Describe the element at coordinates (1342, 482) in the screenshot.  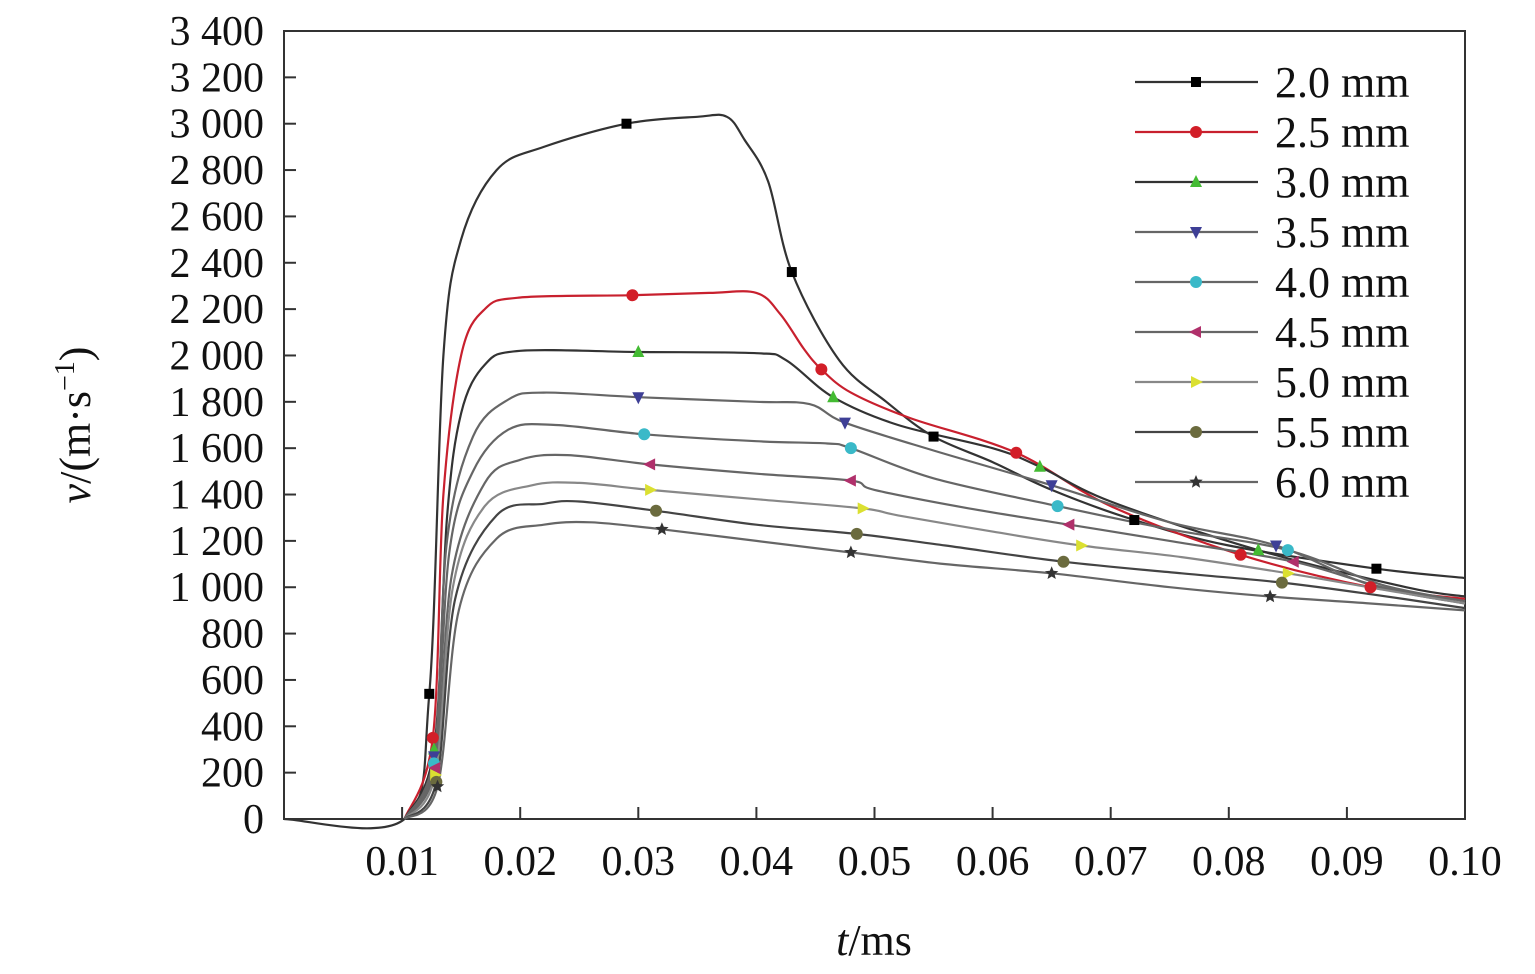
I see `legend-label: 6.0 mm` at that location.